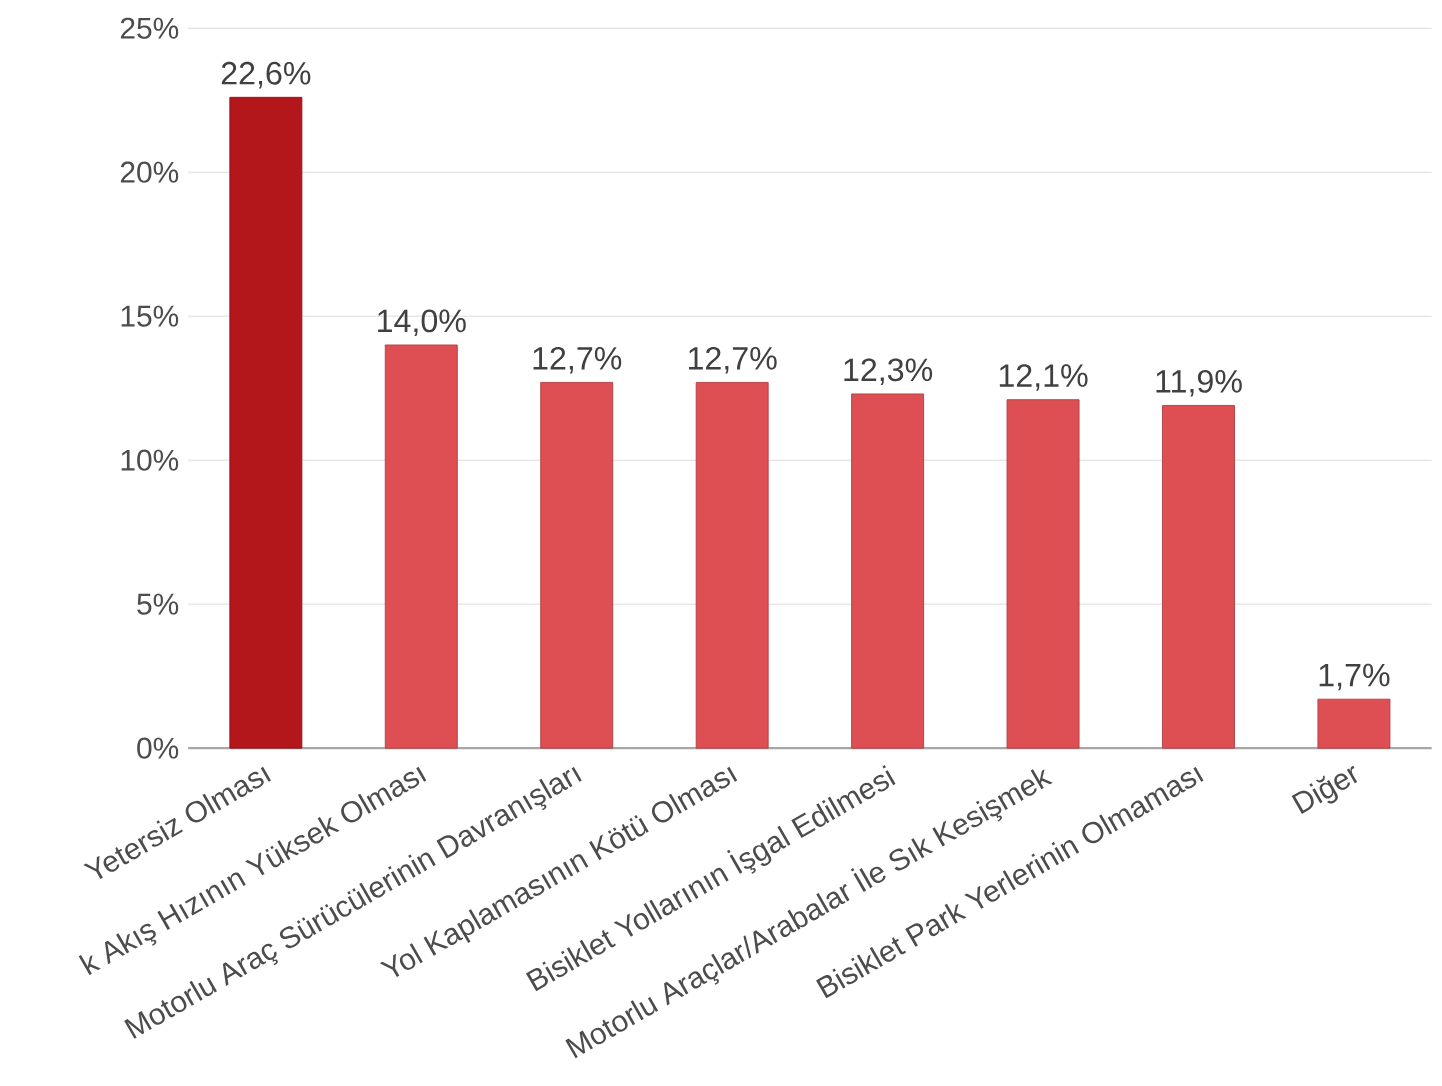 The height and width of the screenshot is (1086, 1442). Describe the element at coordinates (149, 172) in the screenshot. I see `y-tick-label: 20%` at that location.